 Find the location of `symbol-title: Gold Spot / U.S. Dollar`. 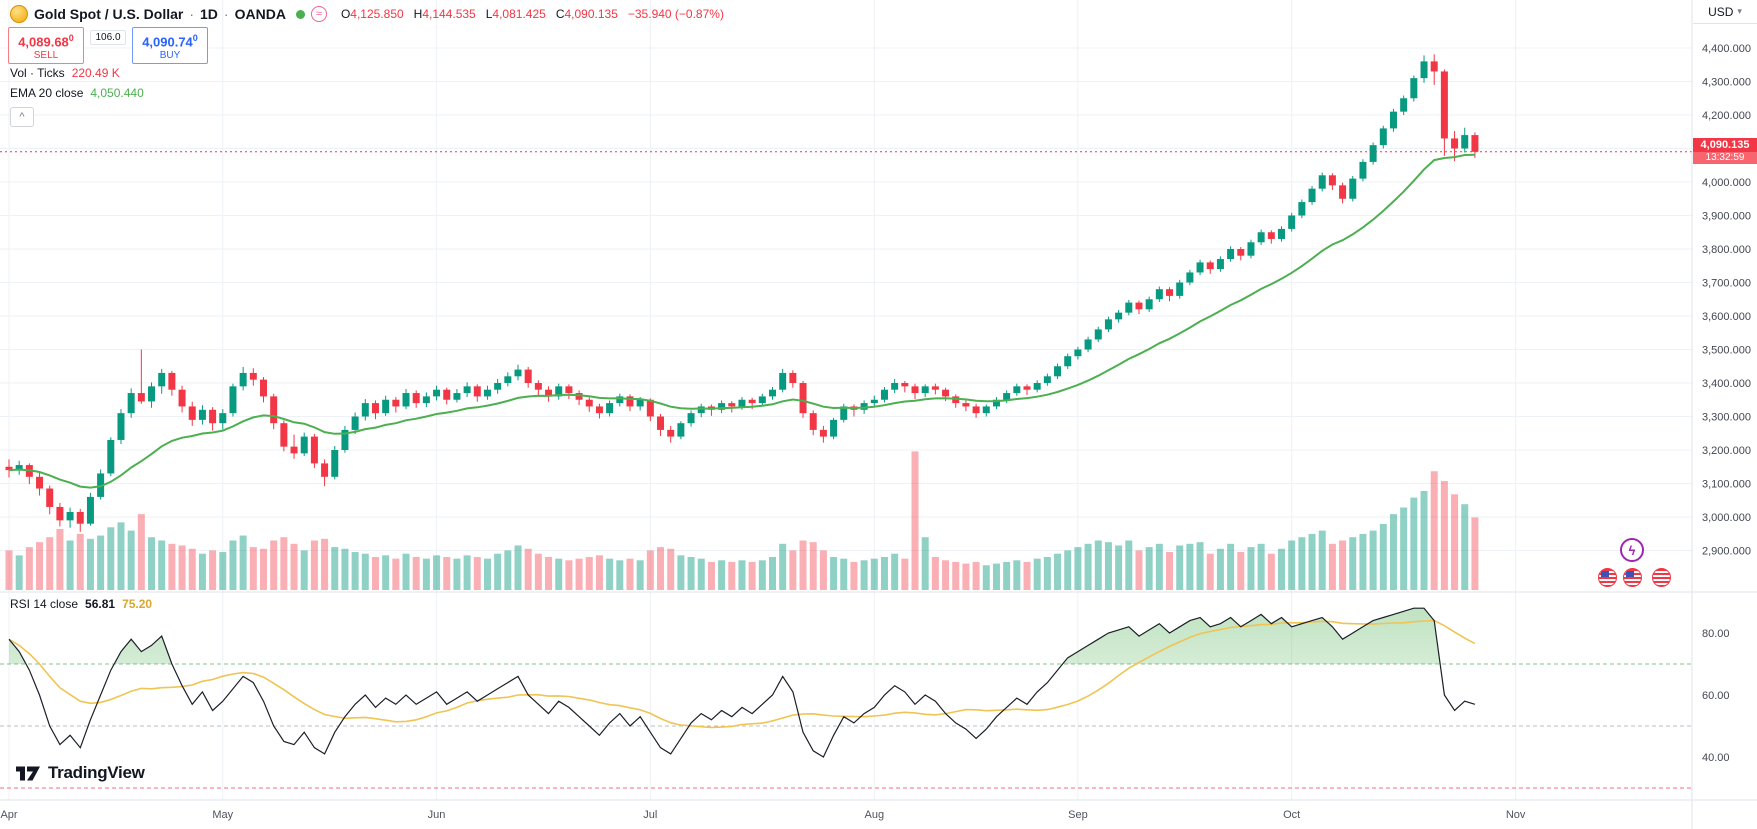

symbol-title: Gold Spot / U.S. Dollar is located at coordinates (109, 14).